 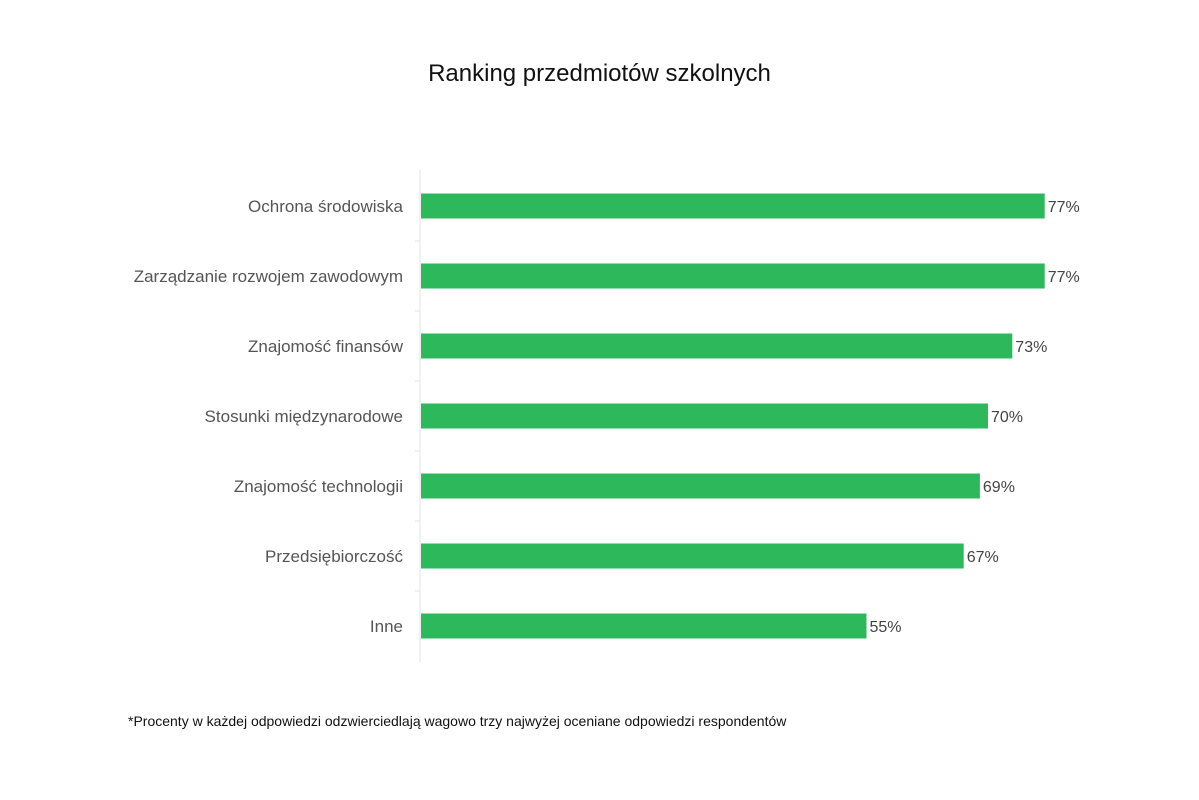 I want to click on value-label: 67%, so click(x=983, y=557).